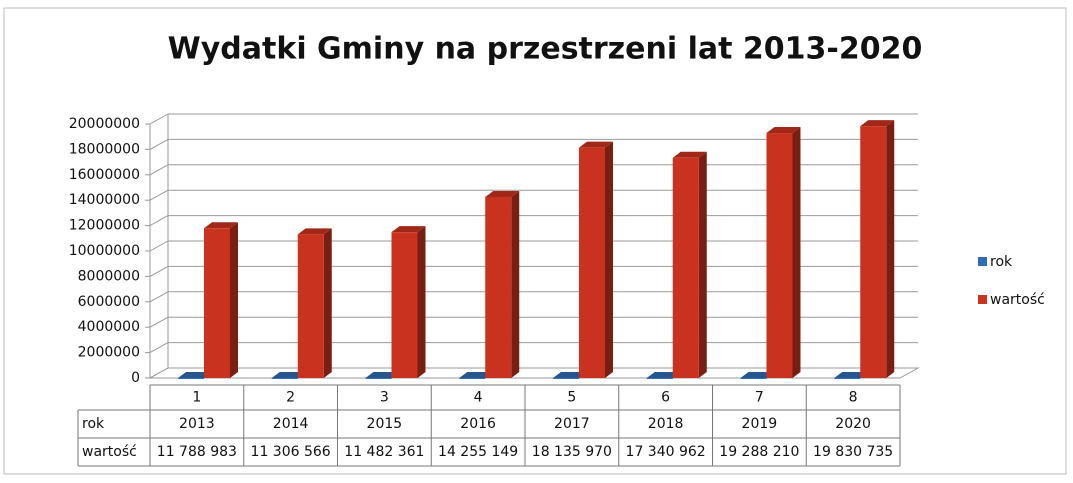  What do you see at coordinates (104, 149) in the screenshot?
I see `y-tick-label: 18000000` at bounding box center [104, 149].